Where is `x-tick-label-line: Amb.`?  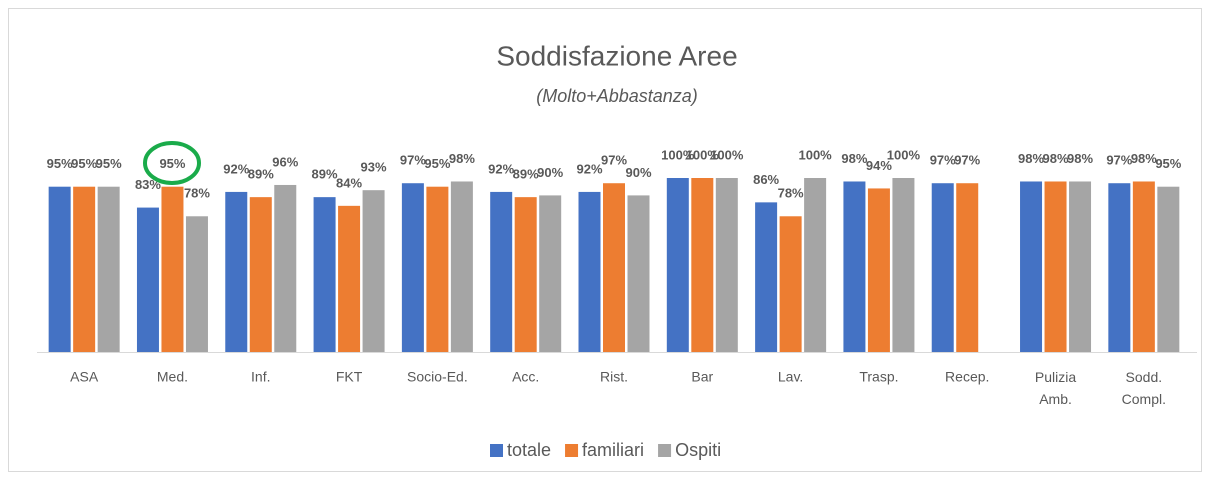
x-tick-label-line: Amb. is located at coordinates (1055, 399).